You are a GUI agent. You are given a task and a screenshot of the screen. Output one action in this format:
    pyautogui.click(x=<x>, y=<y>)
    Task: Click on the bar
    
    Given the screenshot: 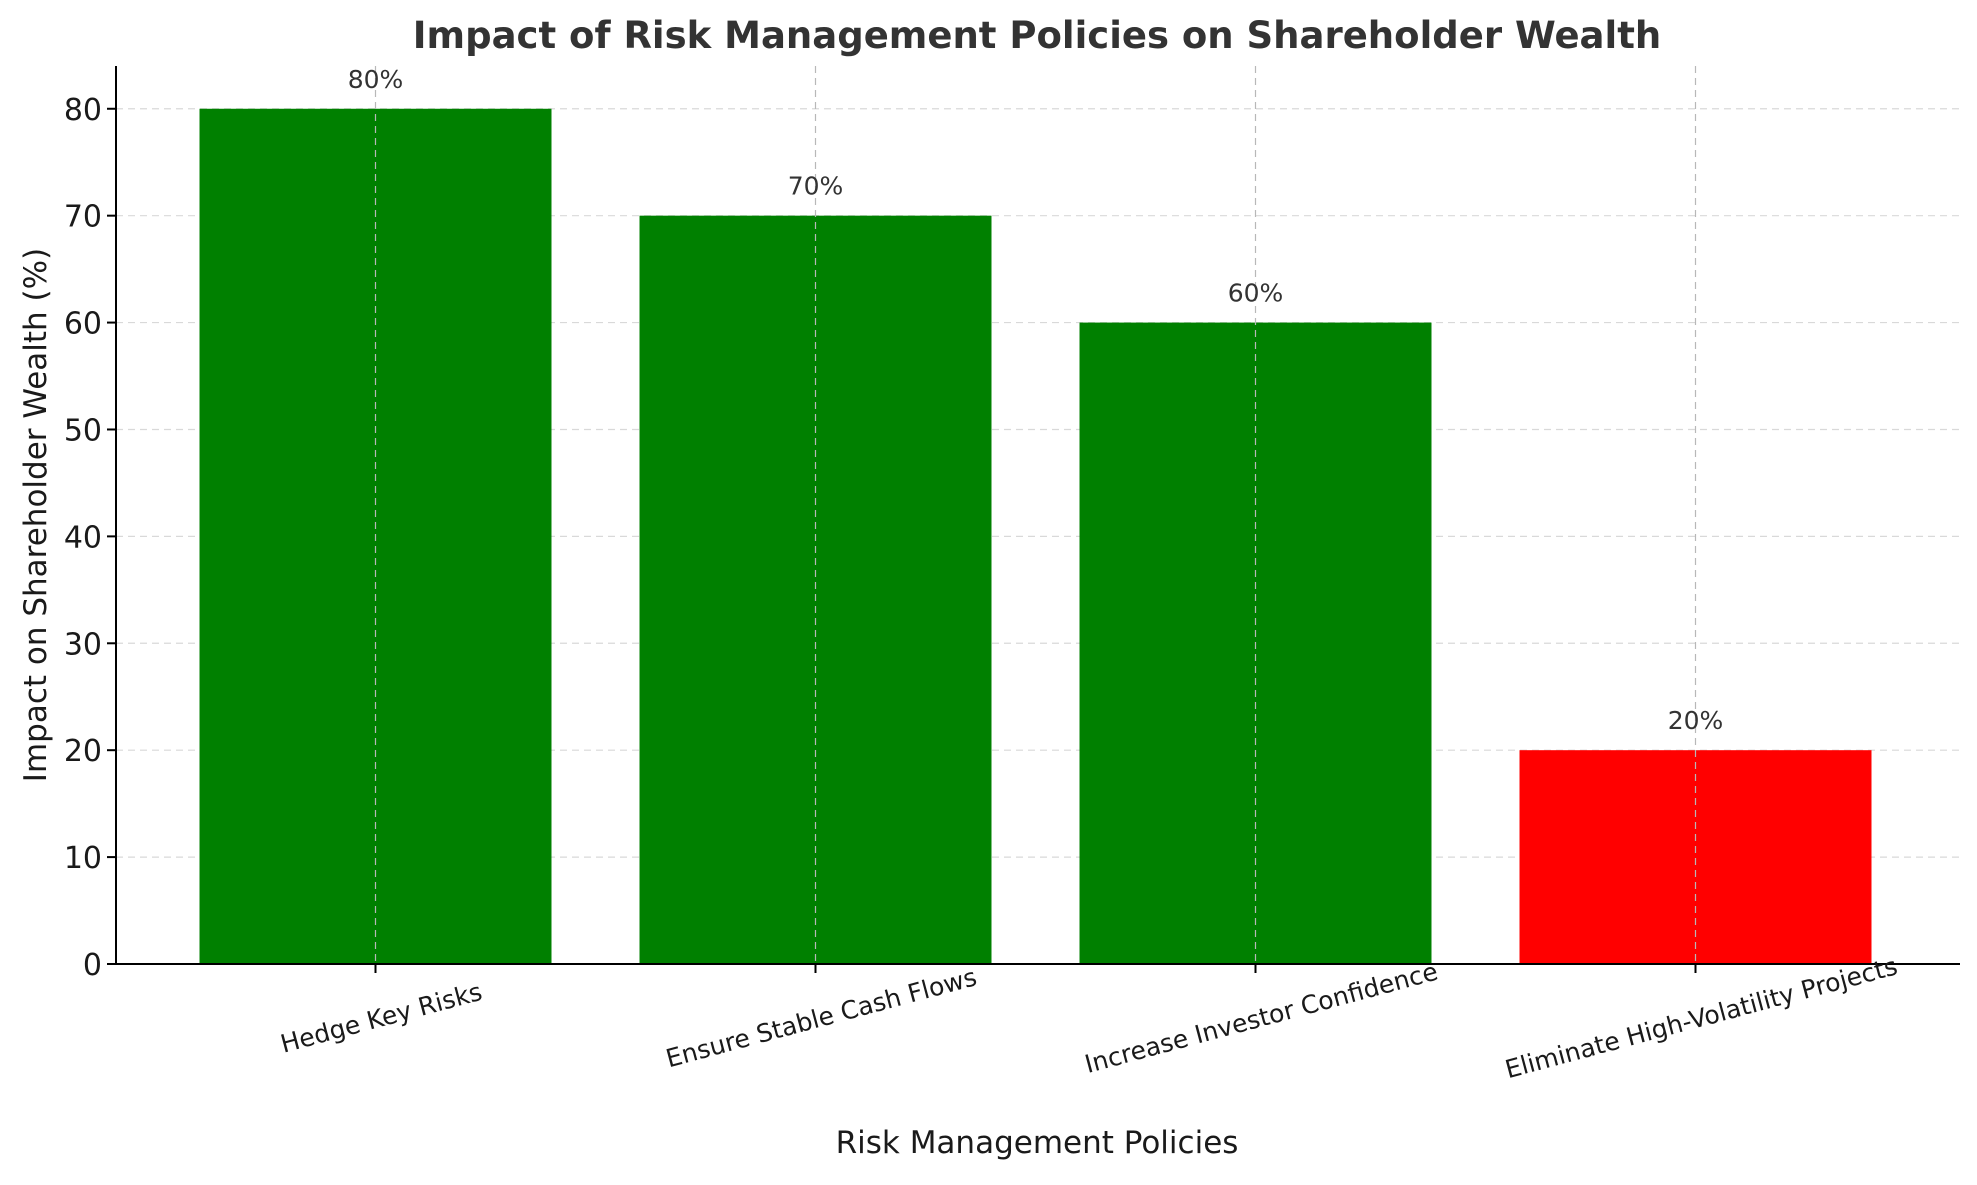 What is the action you would take?
    pyautogui.click(x=1695, y=857)
    